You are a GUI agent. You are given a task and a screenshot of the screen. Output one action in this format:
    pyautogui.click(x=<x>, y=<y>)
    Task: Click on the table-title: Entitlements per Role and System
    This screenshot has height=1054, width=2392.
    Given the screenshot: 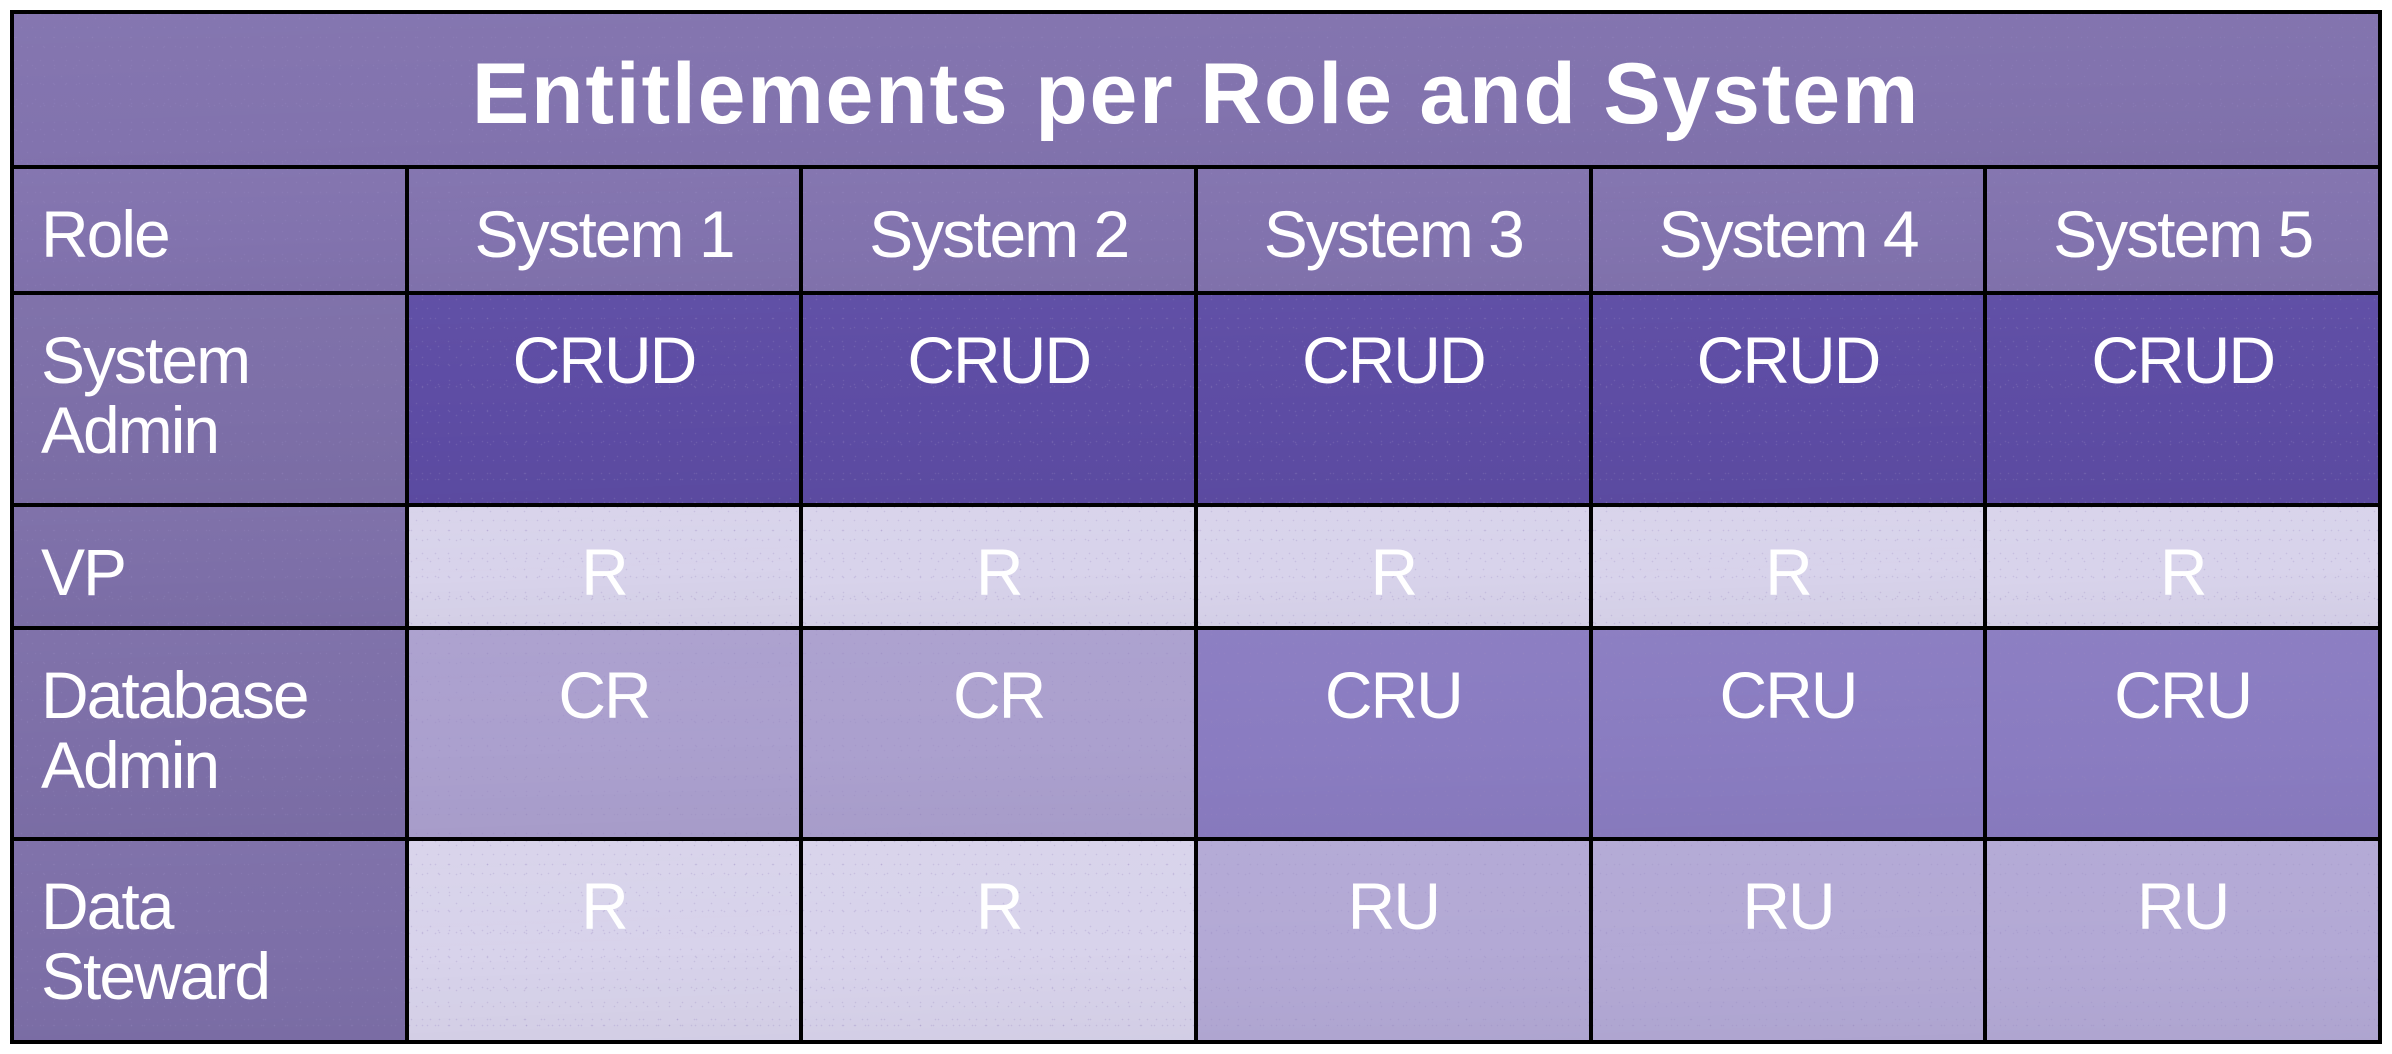 What is the action you would take?
    pyautogui.click(x=1196, y=89)
    